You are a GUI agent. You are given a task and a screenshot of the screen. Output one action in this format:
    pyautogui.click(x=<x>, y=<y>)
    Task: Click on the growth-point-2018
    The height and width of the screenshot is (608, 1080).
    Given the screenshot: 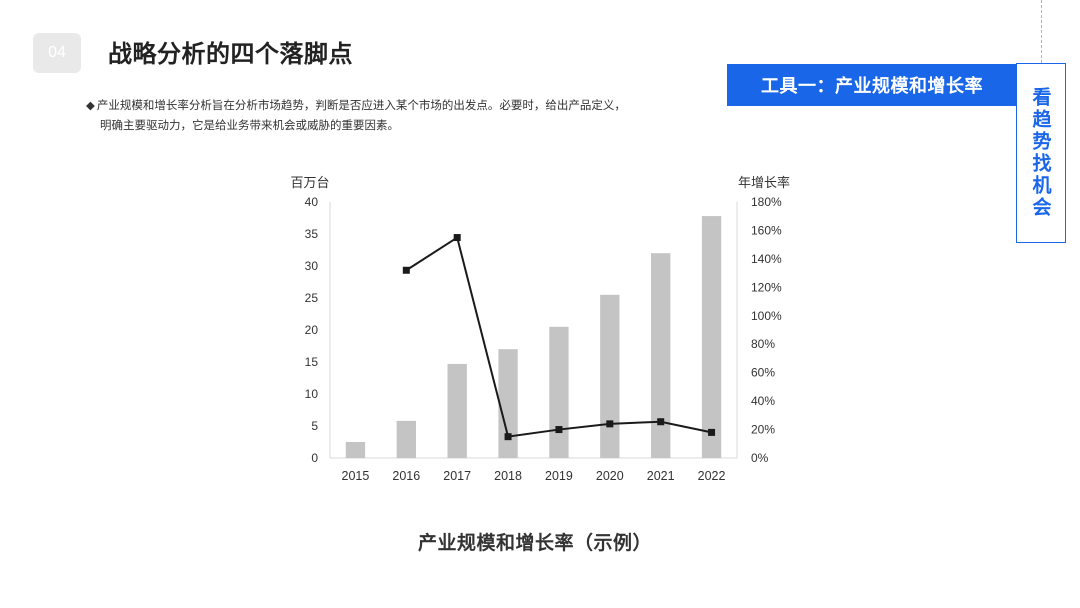 What is the action you would take?
    pyautogui.click(x=508, y=437)
    